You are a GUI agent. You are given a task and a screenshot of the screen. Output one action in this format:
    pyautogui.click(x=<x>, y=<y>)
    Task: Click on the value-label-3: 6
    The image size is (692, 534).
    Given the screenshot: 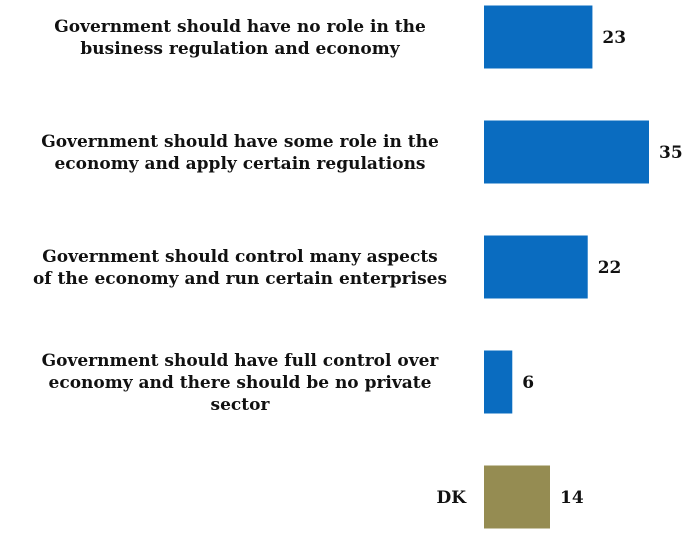 What is the action you would take?
    pyautogui.click(x=528, y=383)
    